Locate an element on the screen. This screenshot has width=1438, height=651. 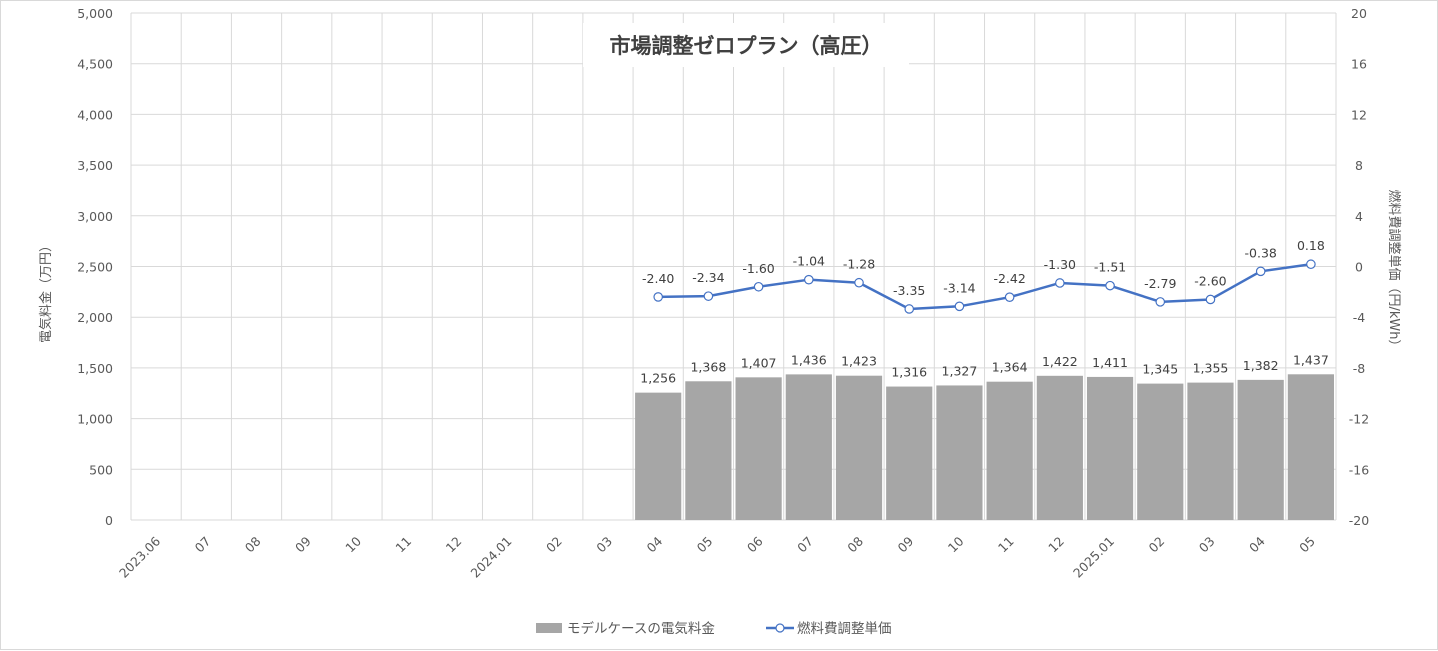
bar-data-label: 1,407 is located at coordinates (759, 362).